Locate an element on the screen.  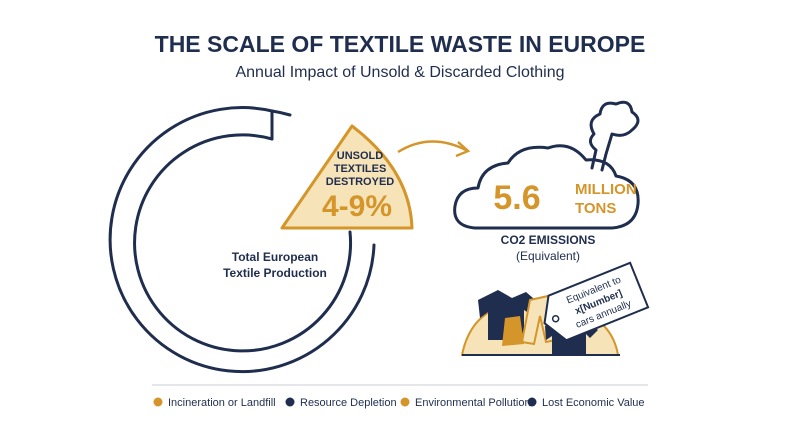
tag-shape is located at coordinates (596, 301).